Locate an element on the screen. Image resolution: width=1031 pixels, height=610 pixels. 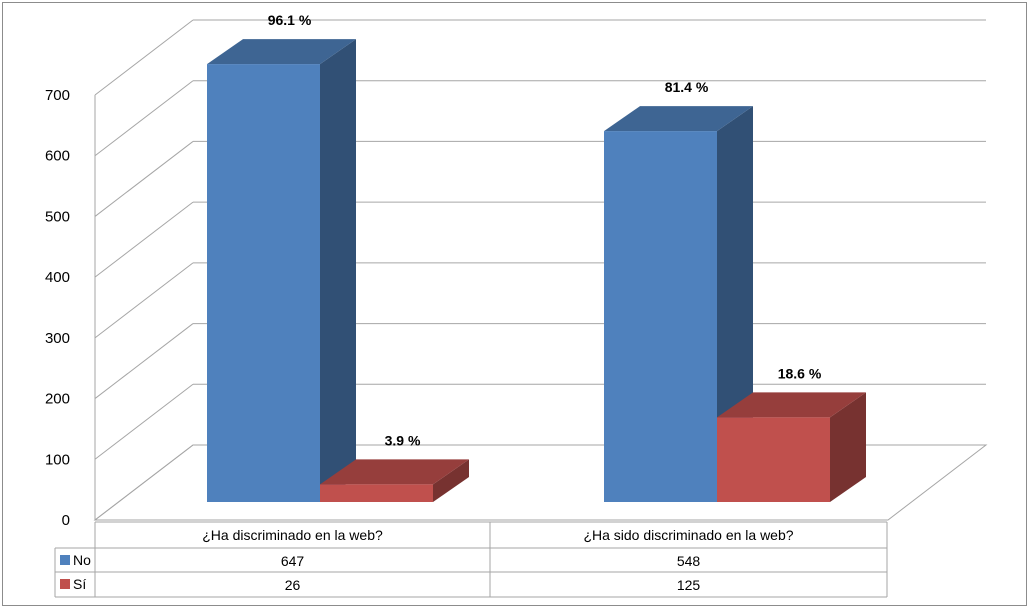
data-label: 3.9 % is located at coordinates (403, 440).